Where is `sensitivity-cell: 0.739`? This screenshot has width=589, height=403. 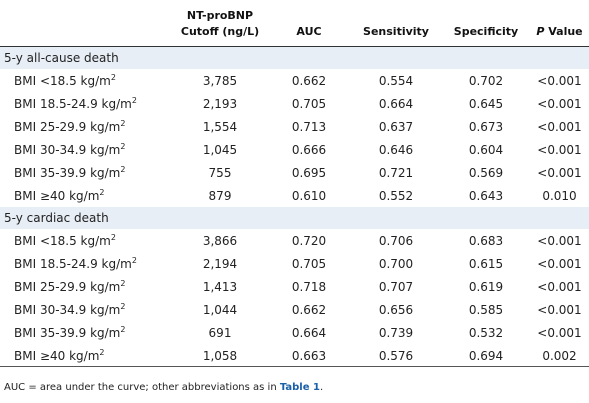 sensitivity-cell: 0.739 is located at coordinates (396, 332).